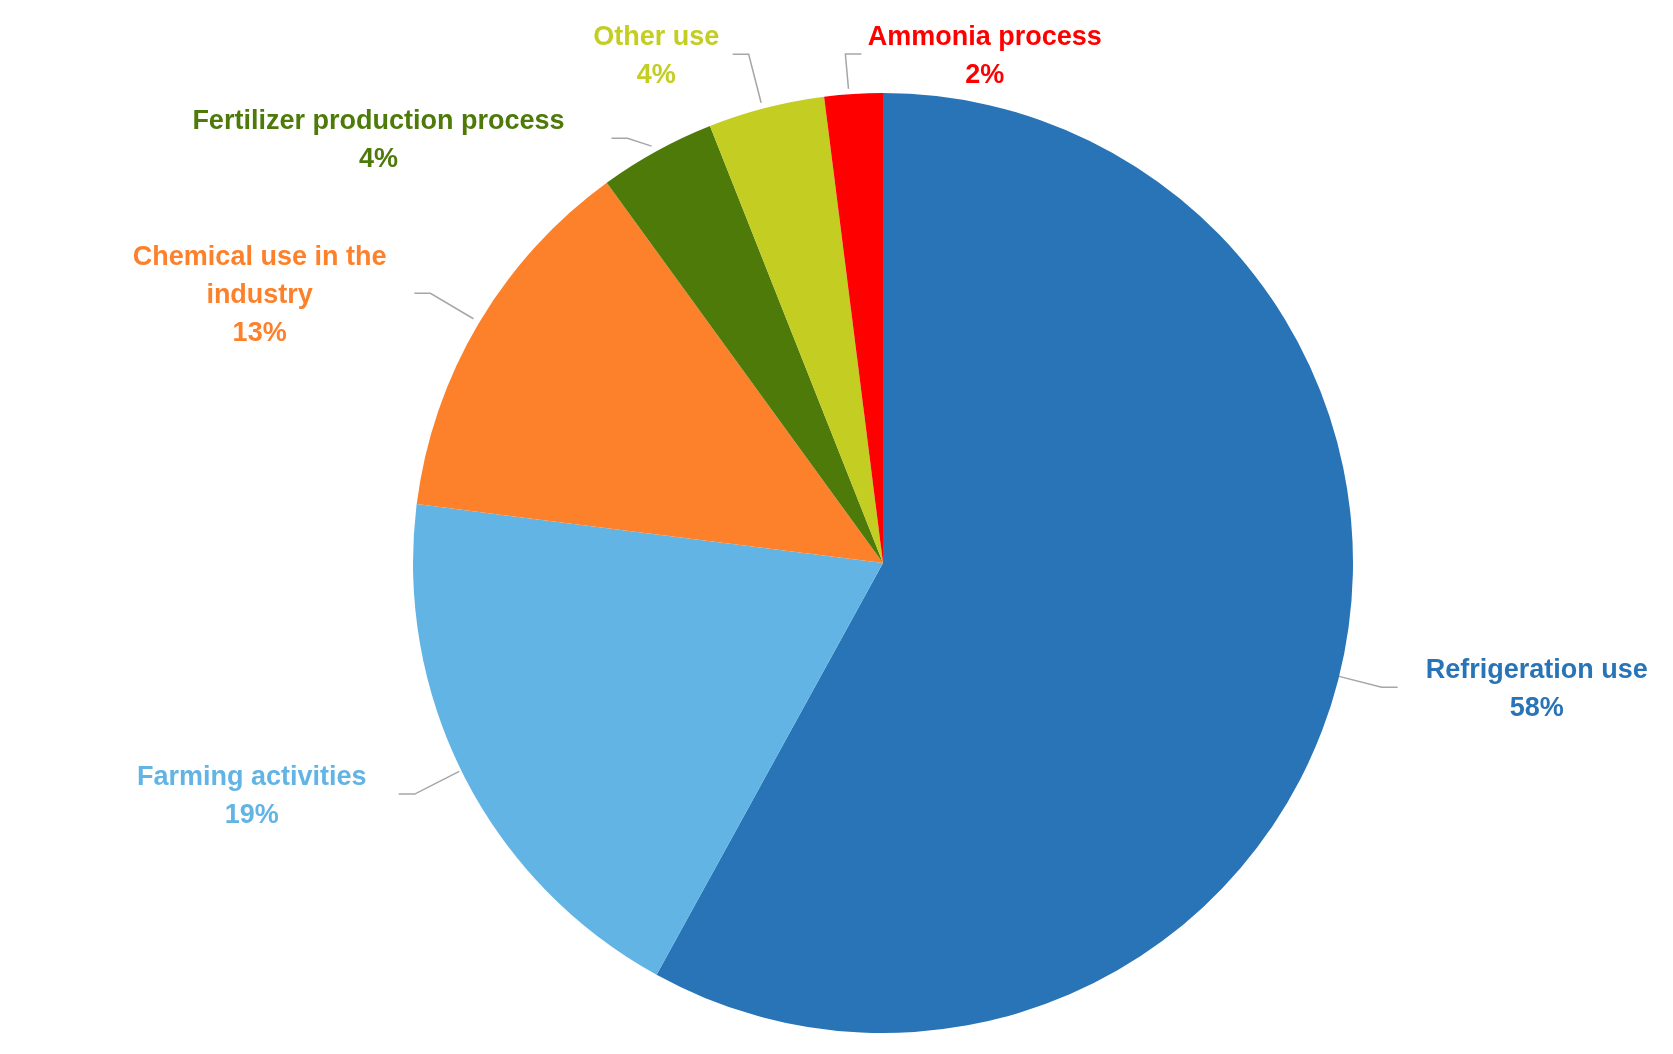 The width and height of the screenshot is (1673, 1054). What do you see at coordinates (1536, 706) in the screenshot?
I see `data-label: 58%` at bounding box center [1536, 706].